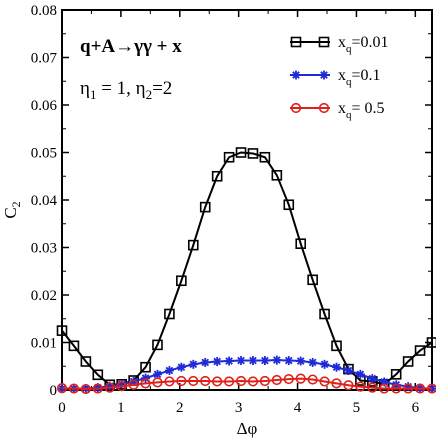 Image resolution: width=436 pixels, height=441 pixels. Describe the element at coordinates (54, 391) in the screenshot. I see `y-tick-label: 0` at that location.